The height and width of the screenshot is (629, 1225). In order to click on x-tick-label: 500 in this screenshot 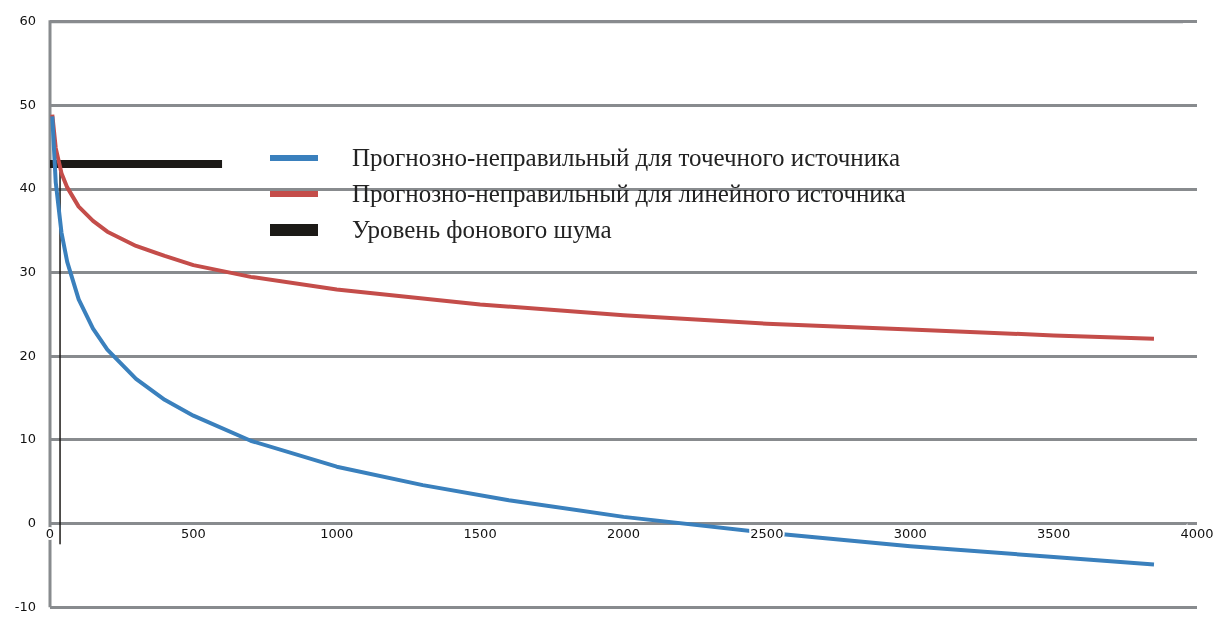, I will do `click(193, 533)`.